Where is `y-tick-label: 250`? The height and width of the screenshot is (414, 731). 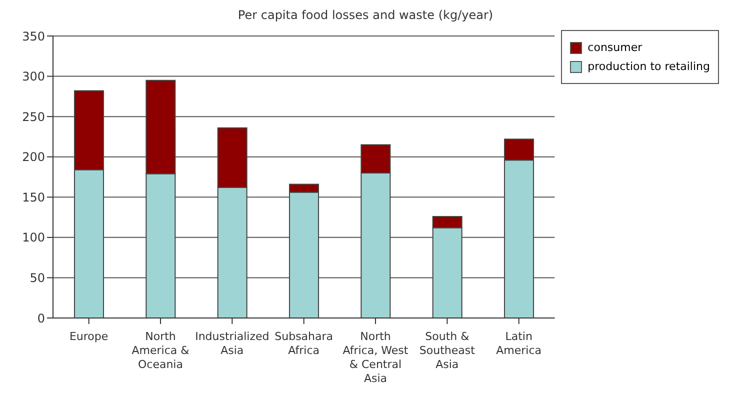
y-tick-label: 250 is located at coordinates (33, 117).